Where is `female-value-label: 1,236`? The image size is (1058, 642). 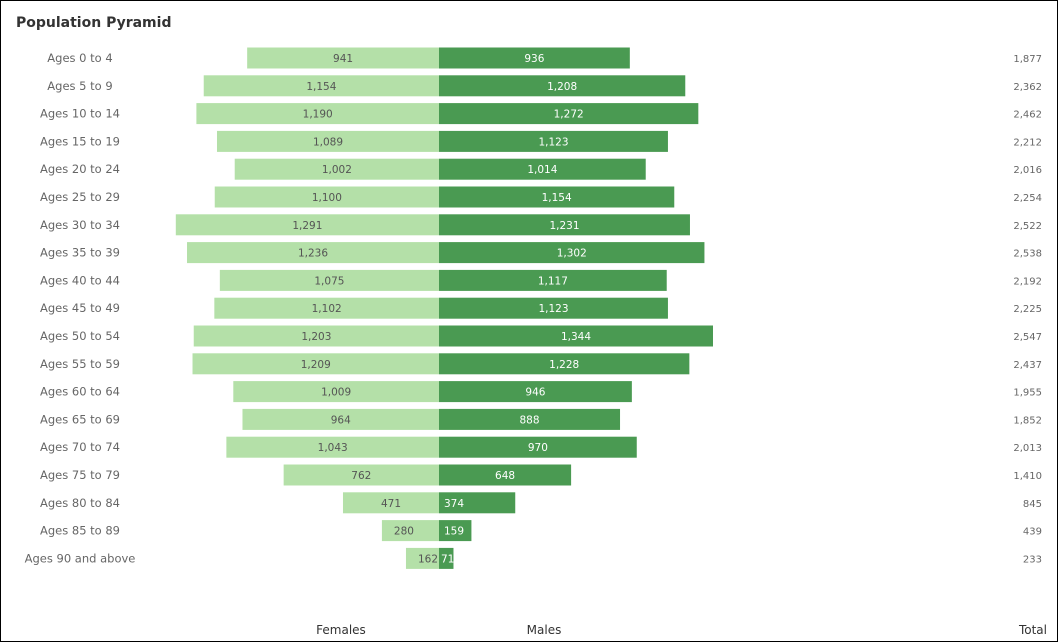
female-value-label: 1,236 is located at coordinates (313, 254).